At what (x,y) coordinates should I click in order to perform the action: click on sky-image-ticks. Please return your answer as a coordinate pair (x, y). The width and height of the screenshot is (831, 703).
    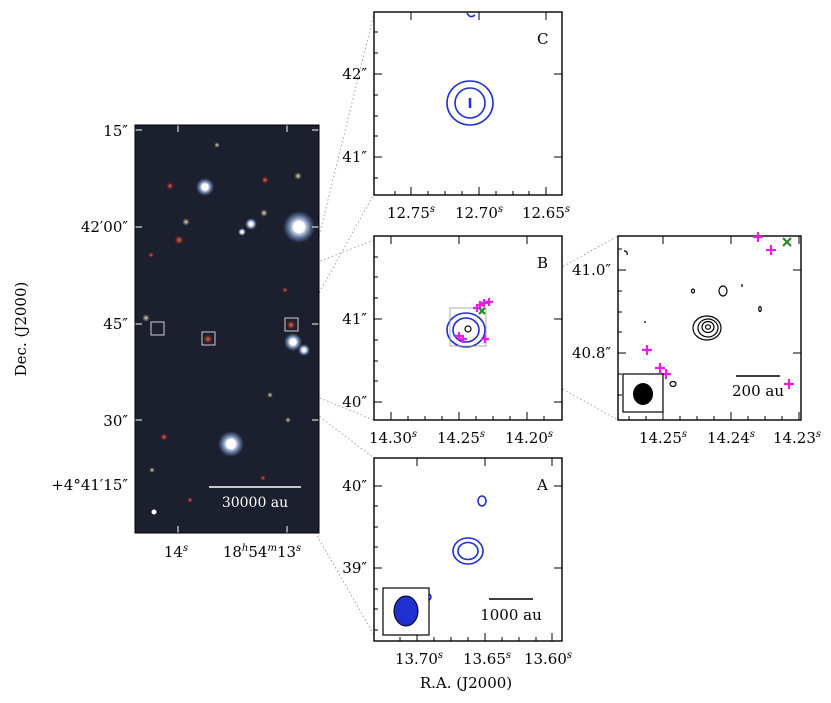
    Looking at the image, I should click on (227, 329).